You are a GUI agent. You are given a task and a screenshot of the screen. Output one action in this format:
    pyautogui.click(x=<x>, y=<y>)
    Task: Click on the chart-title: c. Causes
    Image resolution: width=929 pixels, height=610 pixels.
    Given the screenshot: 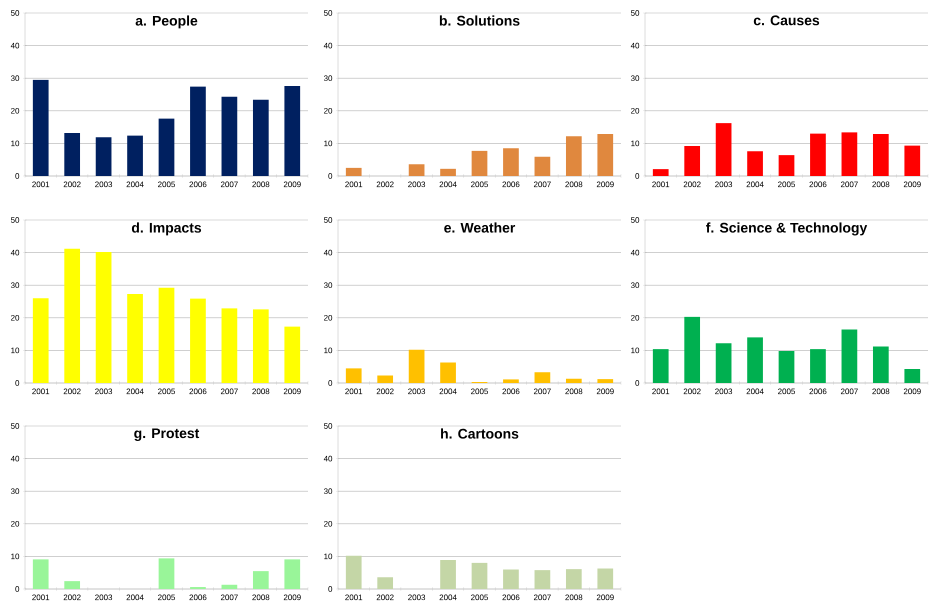 What is the action you would take?
    pyautogui.click(x=787, y=20)
    